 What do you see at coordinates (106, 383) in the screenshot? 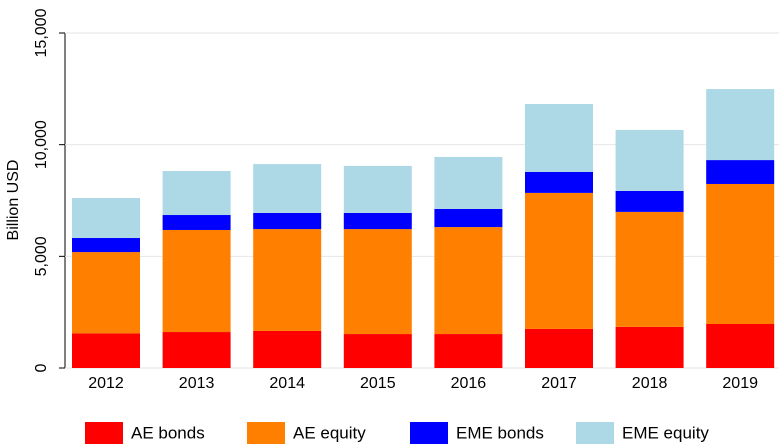
I see `x-tick-label: 2012` at bounding box center [106, 383].